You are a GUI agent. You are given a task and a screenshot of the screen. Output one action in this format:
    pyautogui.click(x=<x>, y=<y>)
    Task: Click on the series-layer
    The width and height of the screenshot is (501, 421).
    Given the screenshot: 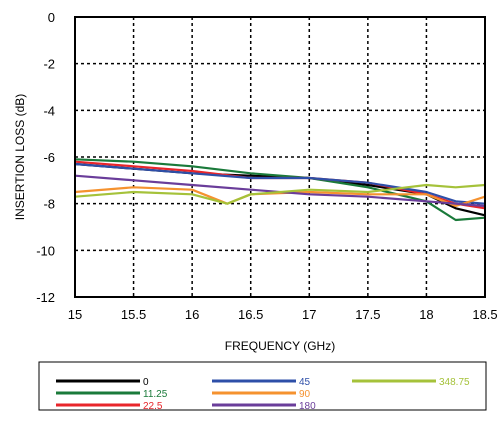 What is the action you would take?
    pyautogui.click(x=280, y=190)
    